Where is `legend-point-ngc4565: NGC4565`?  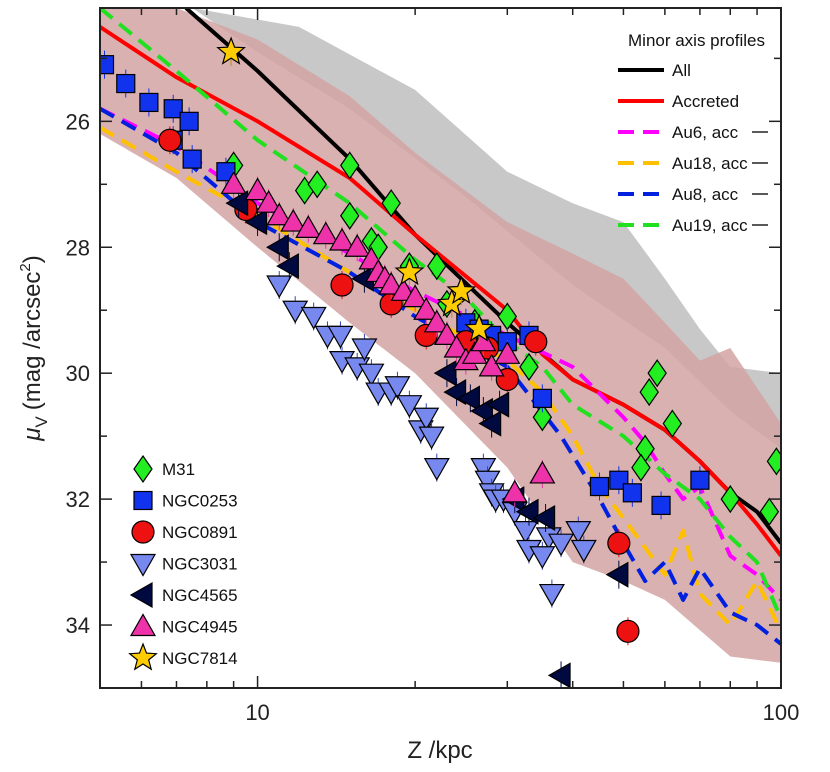
legend-point-ngc4565: NGC4565 is located at coordinates (183, 595).